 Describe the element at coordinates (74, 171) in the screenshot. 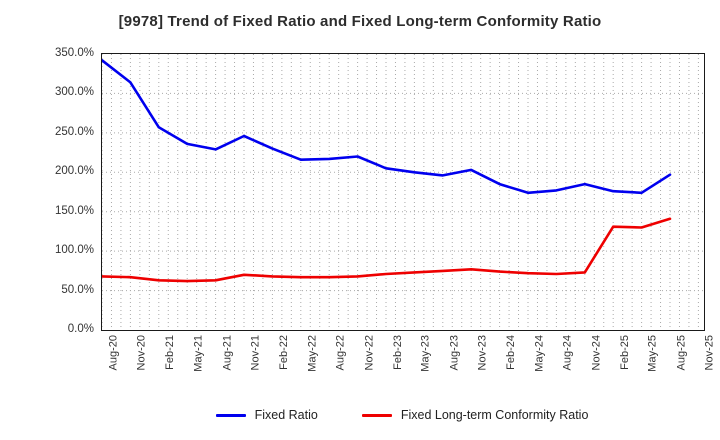

I see `y-axis-tick-label: 200.0%` at that location.